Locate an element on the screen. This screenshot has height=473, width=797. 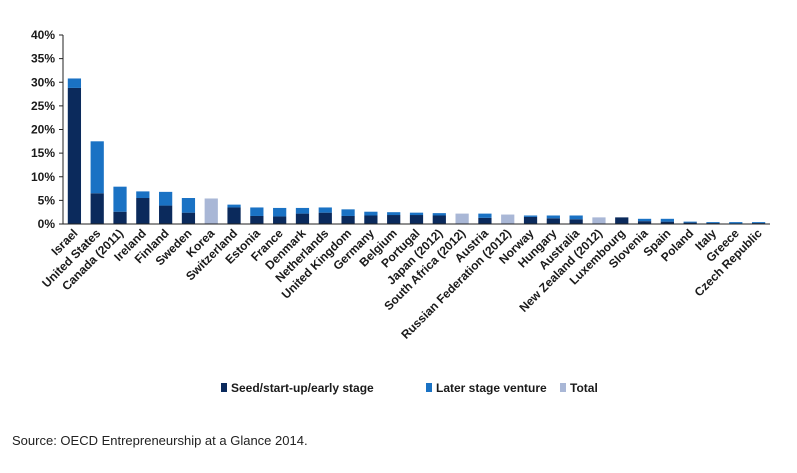
y-tick-label: 20% is located at coordinates (43, 130).